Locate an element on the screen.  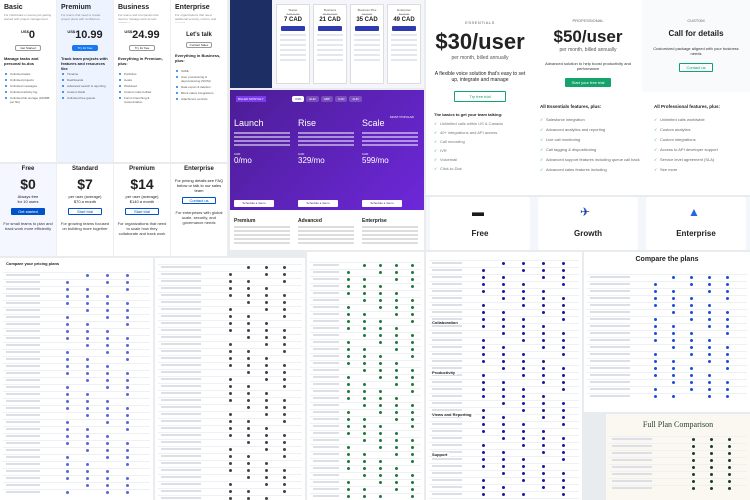
currency-tab-usd: USD is located at coordinates (298, 99).